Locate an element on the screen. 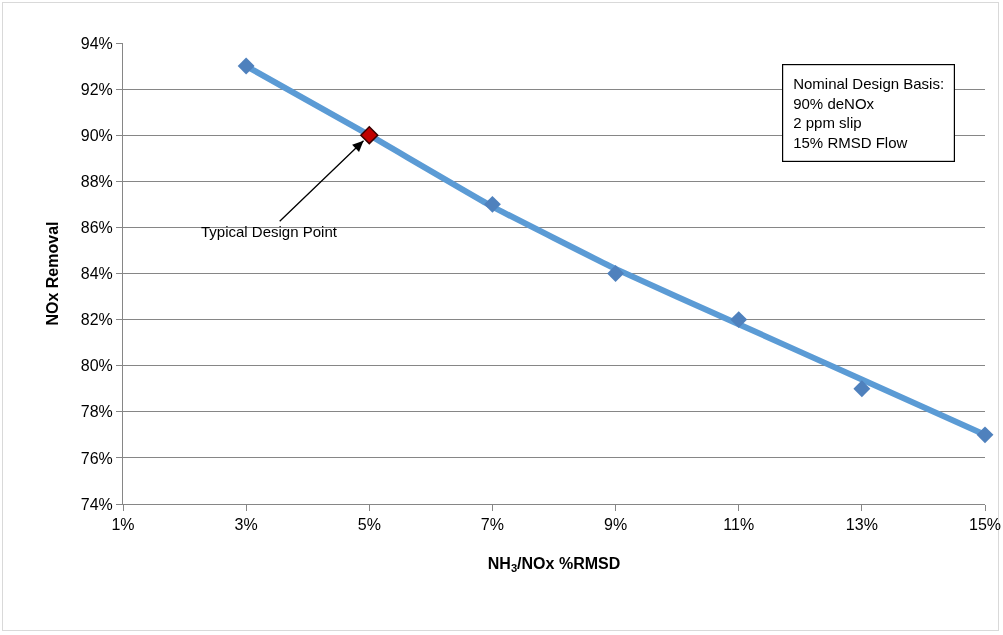  y-axis-title: NOx Removal is located at coordinates (52, 273).